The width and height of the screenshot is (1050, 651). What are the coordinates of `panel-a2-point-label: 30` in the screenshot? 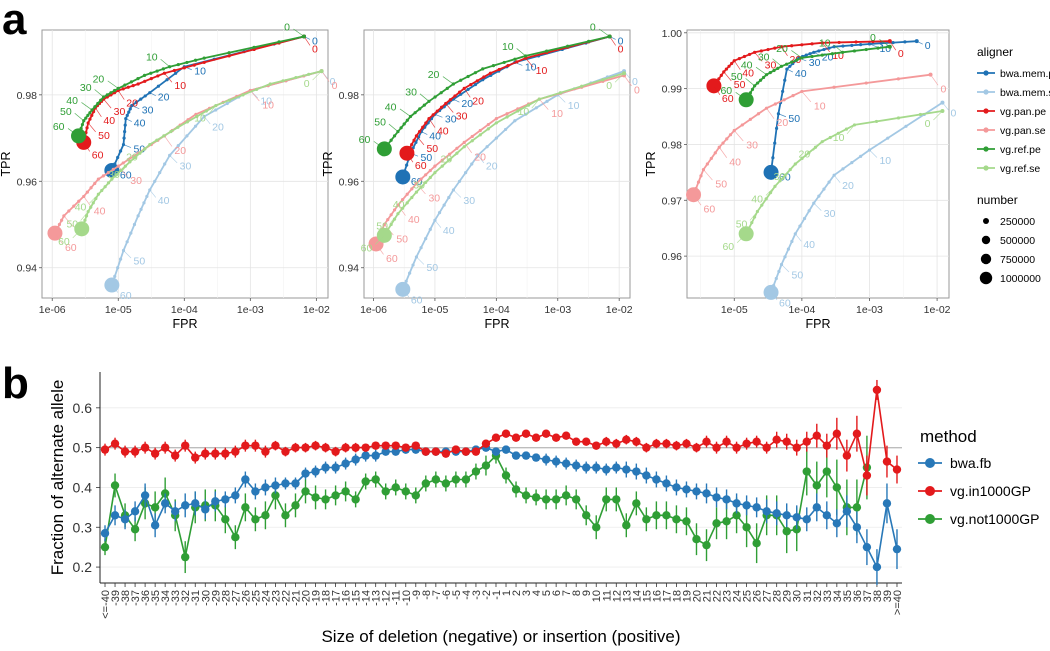 It's located at (451, 119).